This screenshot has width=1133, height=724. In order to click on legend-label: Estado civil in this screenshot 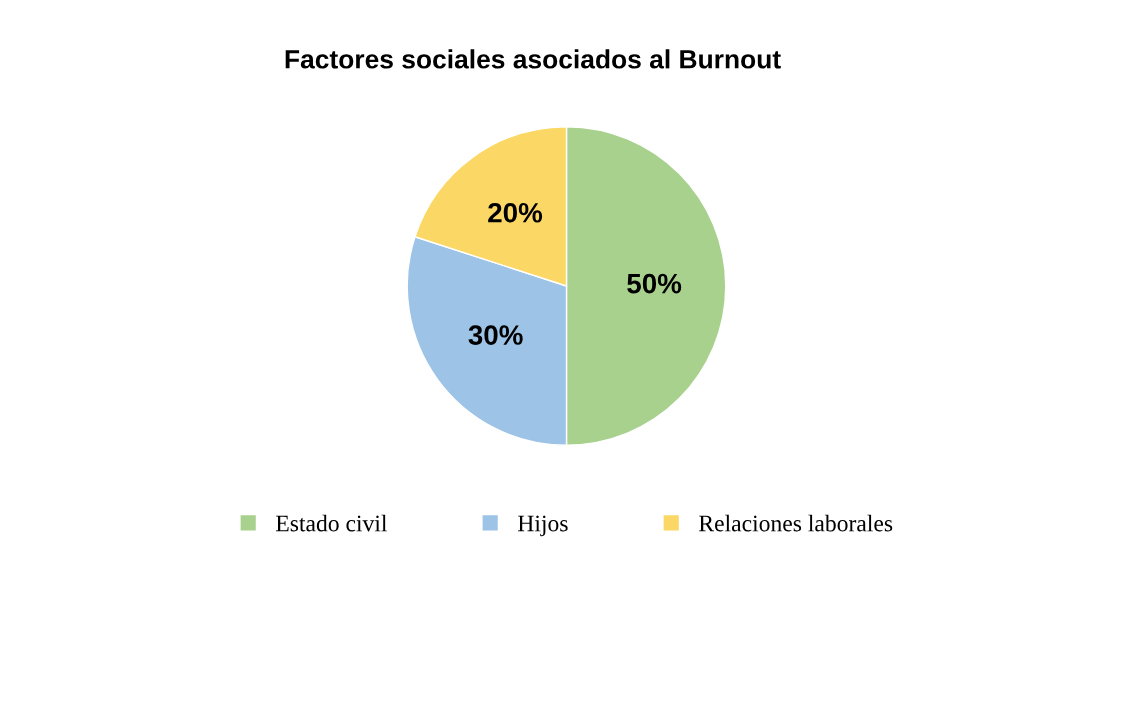, I will do `click(331, 523)`.